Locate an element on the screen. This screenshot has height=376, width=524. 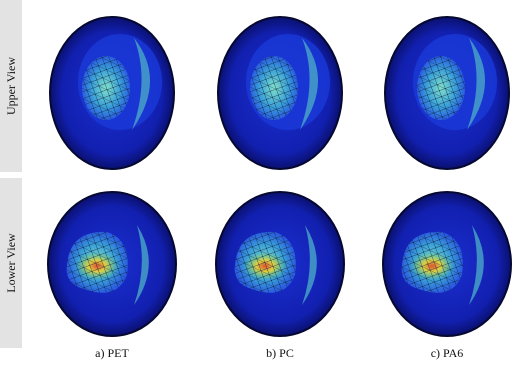
row-label: Upper View is located at coordinates (11, 86).